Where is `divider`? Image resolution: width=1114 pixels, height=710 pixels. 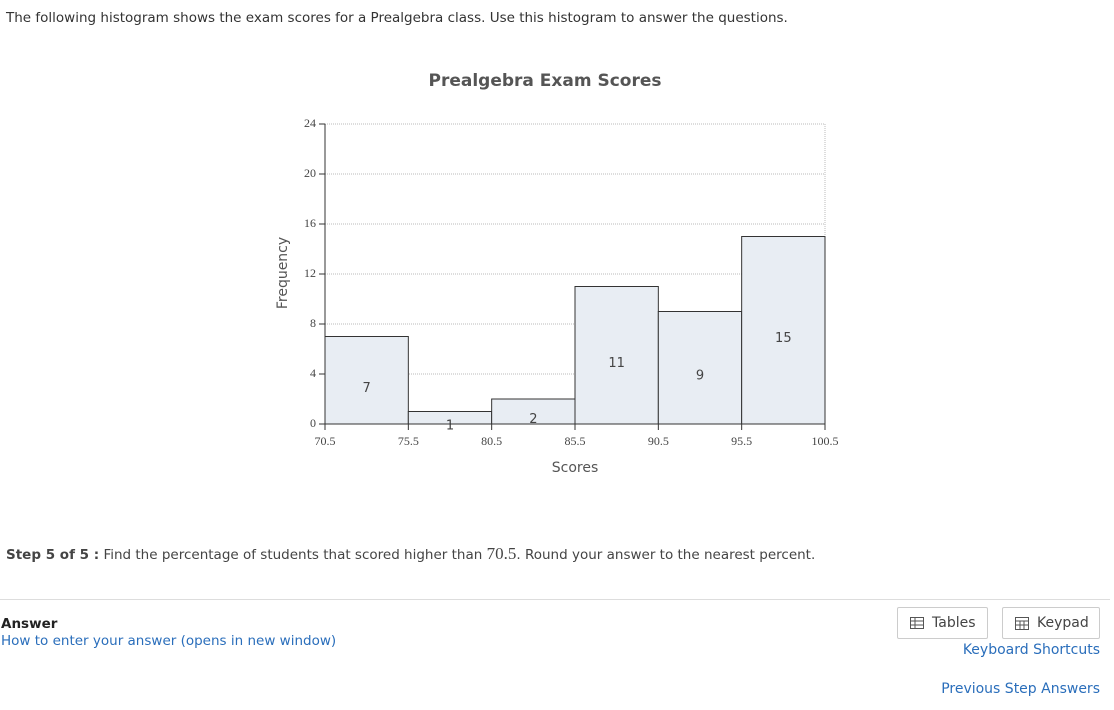
divider is located at coordinates (555, 599).